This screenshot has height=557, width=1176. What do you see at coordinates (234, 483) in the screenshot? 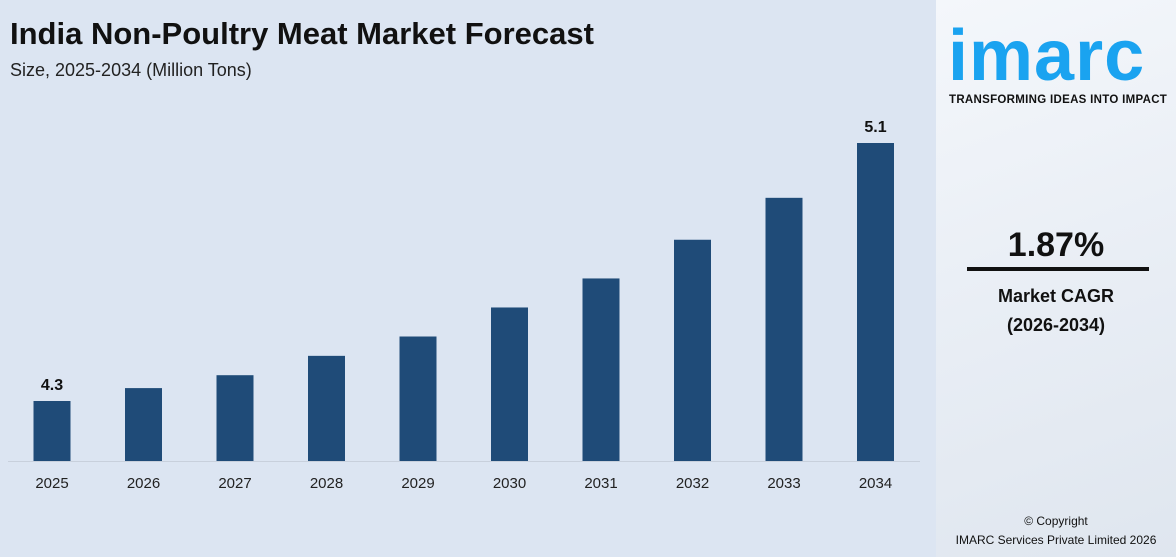
I see `x-tick-label: 2027` at bounding box center [234, 483].